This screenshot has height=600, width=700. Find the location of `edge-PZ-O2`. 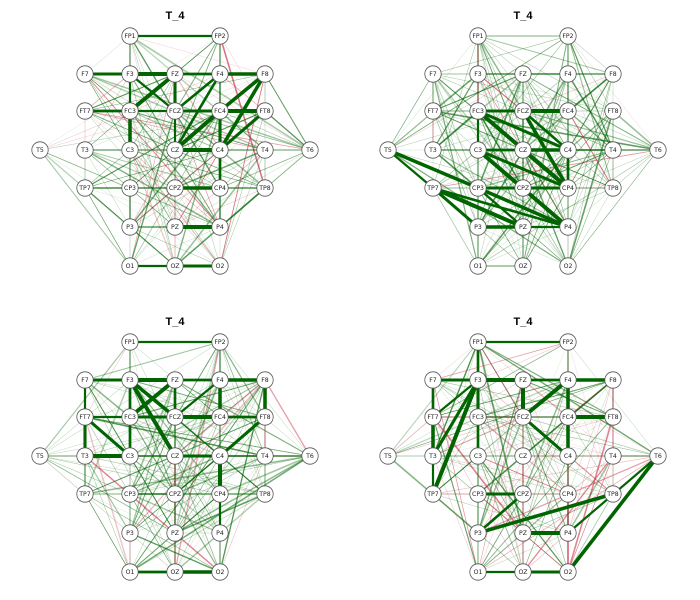

edge-PZ-O2 is located at coordinates (545, 246).